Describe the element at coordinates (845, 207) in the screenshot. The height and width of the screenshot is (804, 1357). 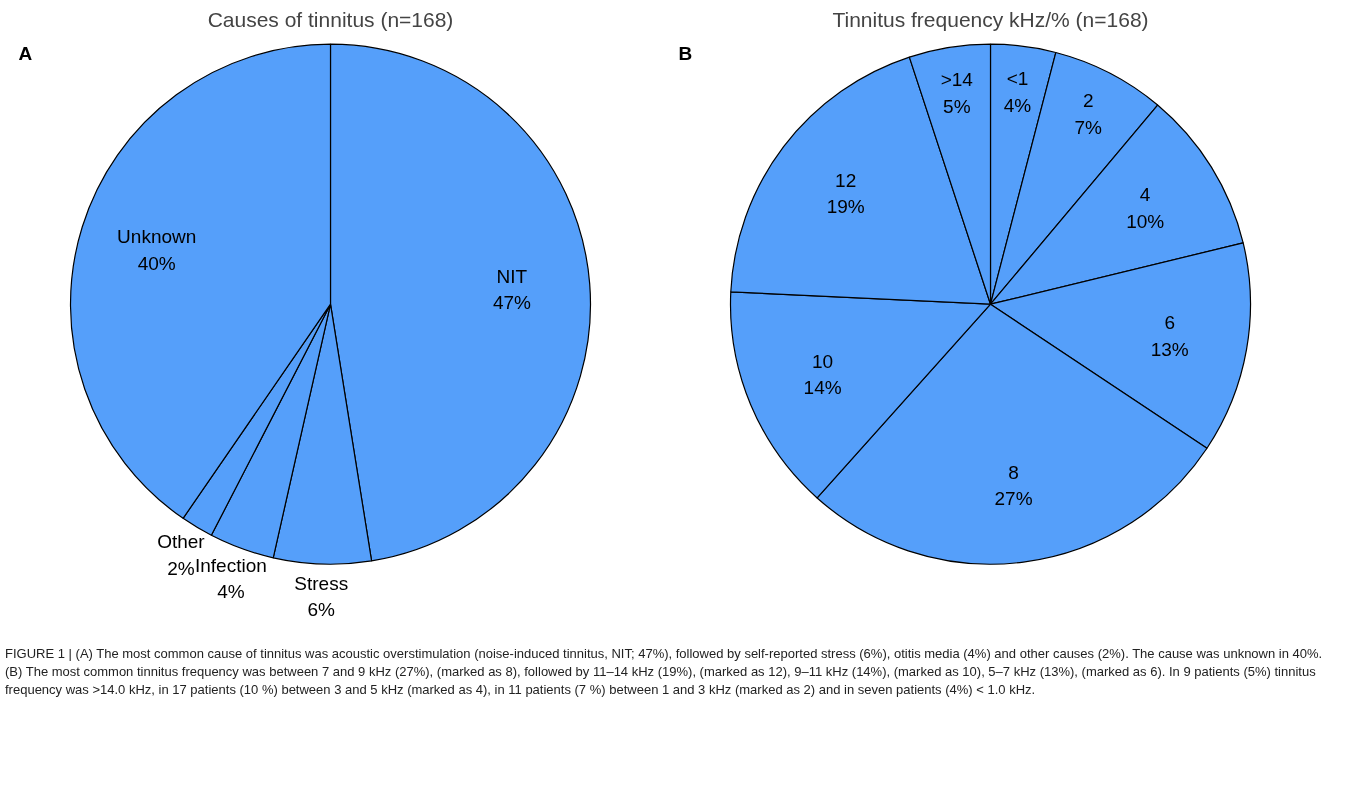
I see `data-label: 19%` at that location.